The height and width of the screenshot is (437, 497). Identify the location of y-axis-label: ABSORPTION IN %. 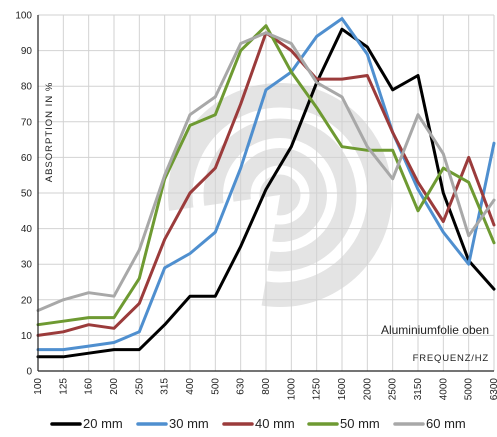
(49, 132).